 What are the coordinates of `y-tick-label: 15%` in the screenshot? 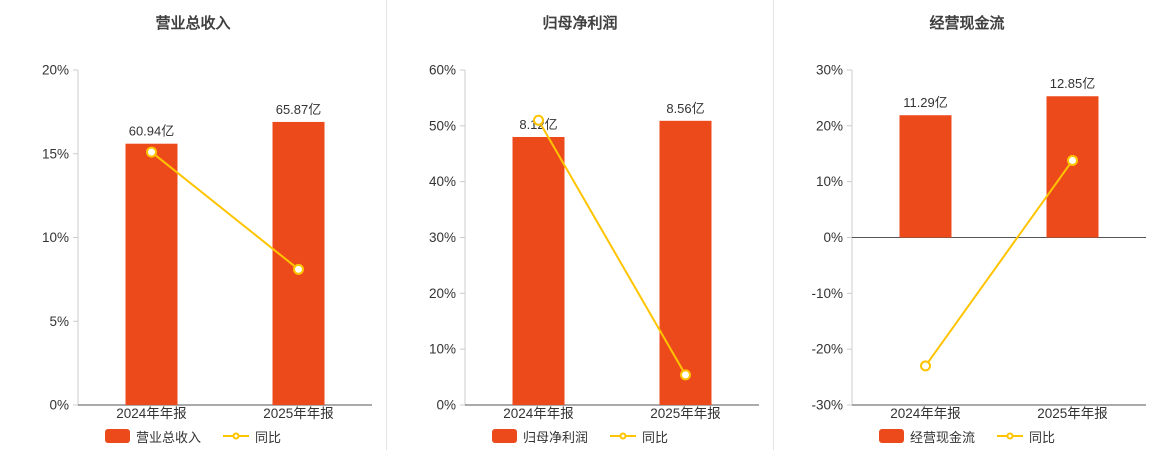 It's located at (55, 153).